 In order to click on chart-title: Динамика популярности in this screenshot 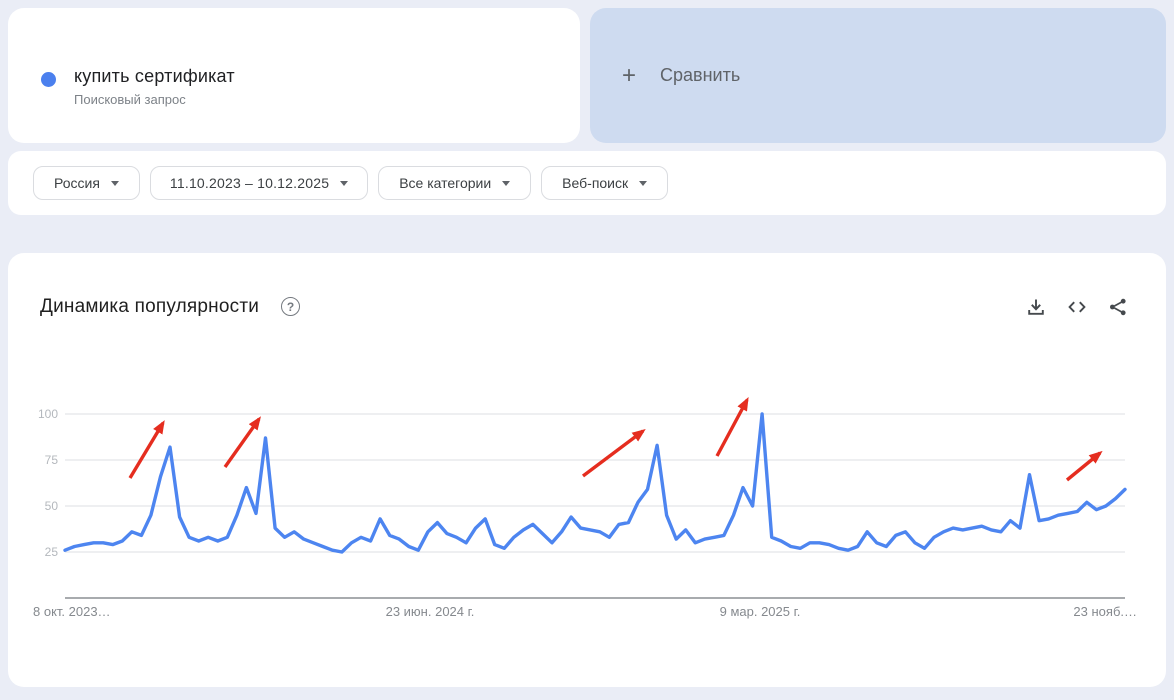, I will do `click(150, 306)`.